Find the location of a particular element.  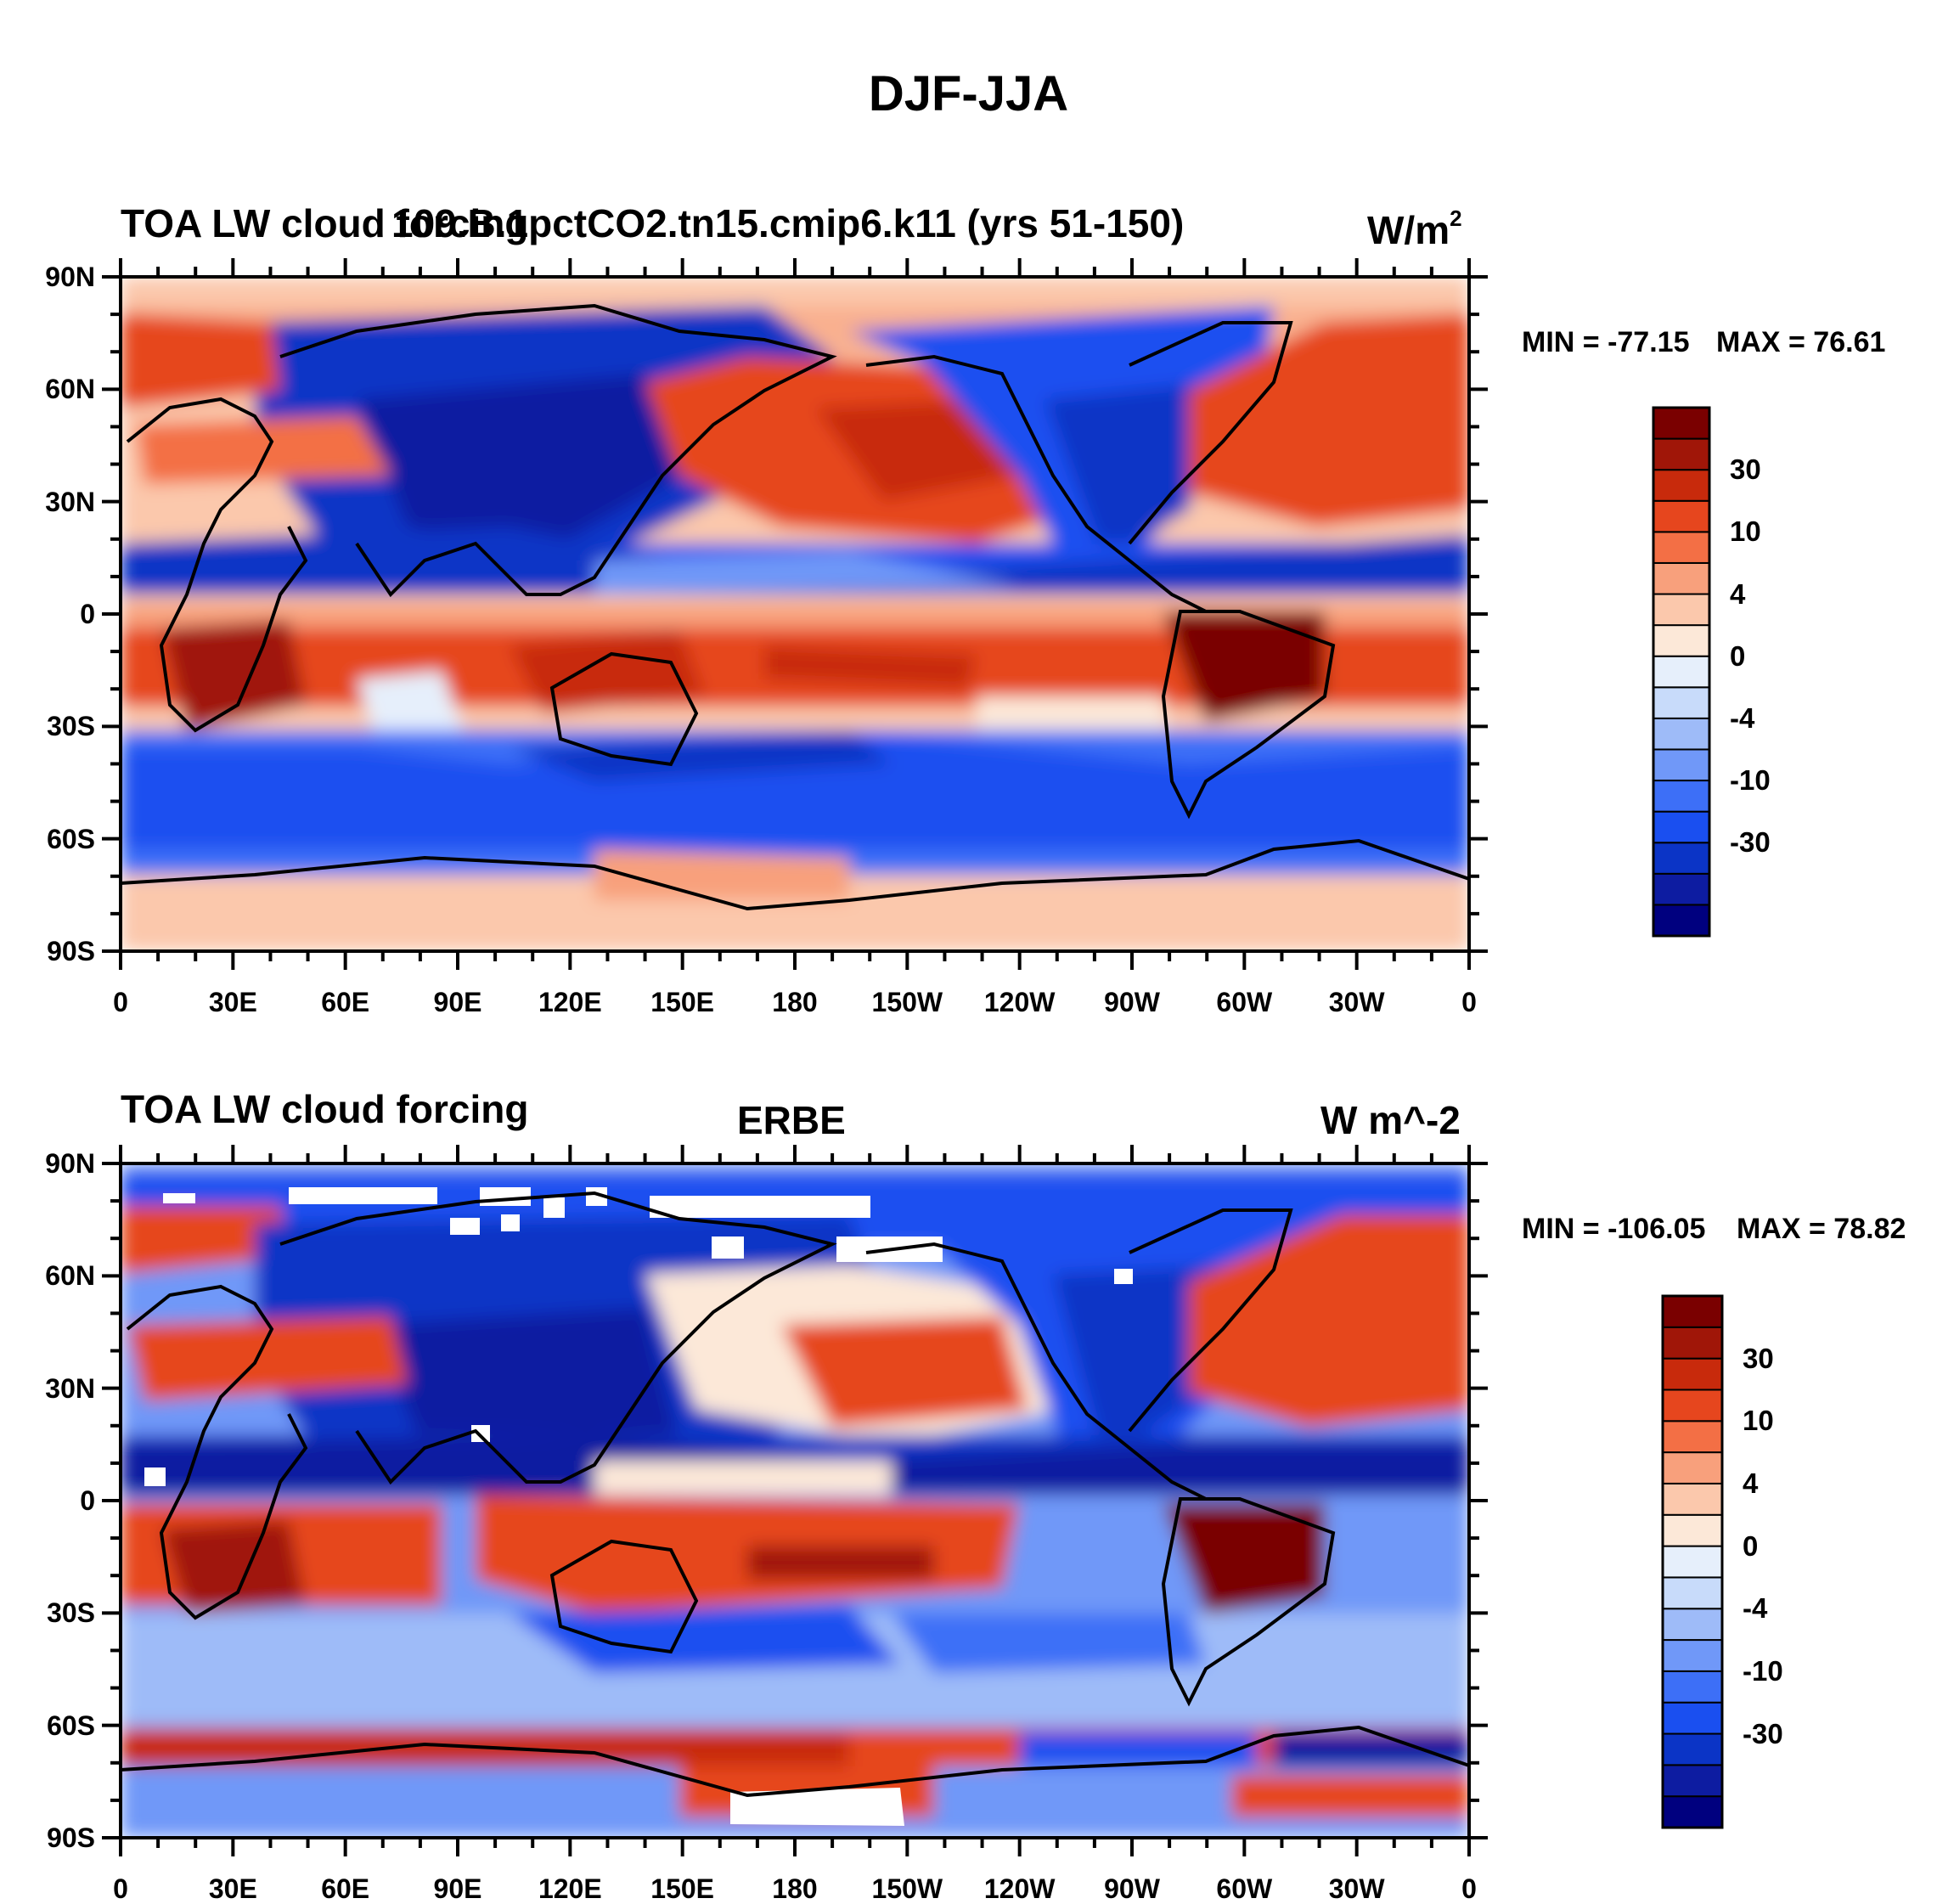

lon-tick-label: 90E is located at coordinates (458, 1002).